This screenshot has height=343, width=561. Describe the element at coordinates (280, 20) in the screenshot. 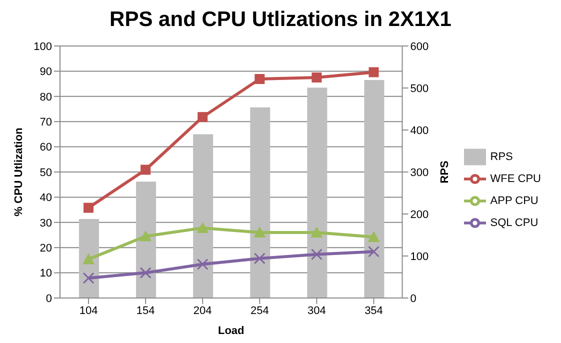

I see `chart-title: RPS and CPU Utlizations in 2X1X1` at that location.